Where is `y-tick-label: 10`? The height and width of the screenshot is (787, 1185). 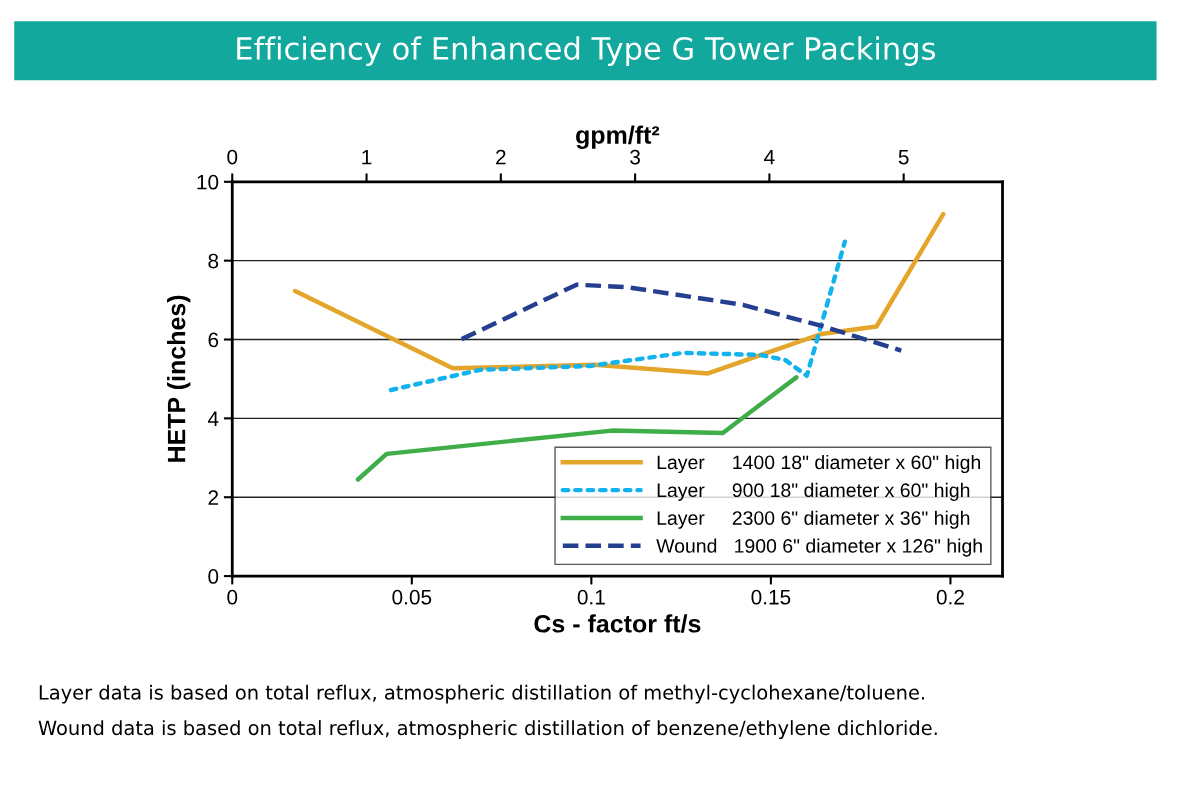
y-tick-label: 10 is located at coordinates (208, 182).